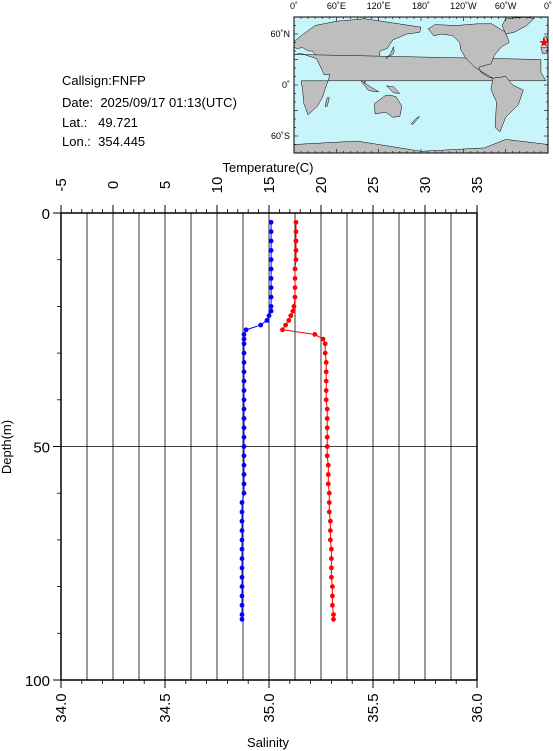  Describe the element at coordinates (37, 681) in the screenshot. I see `depth-tick-label: 100` at that location.